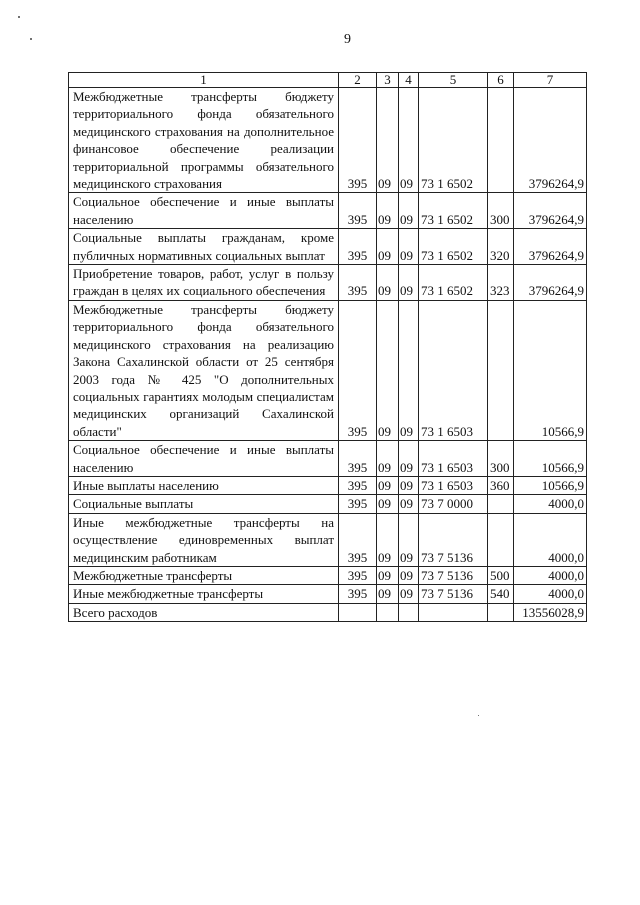  What do you see at coordinates (500, 594) in the screenshot?
I see `expense-type-code-cell: 540` at bounding box center [500, 594].